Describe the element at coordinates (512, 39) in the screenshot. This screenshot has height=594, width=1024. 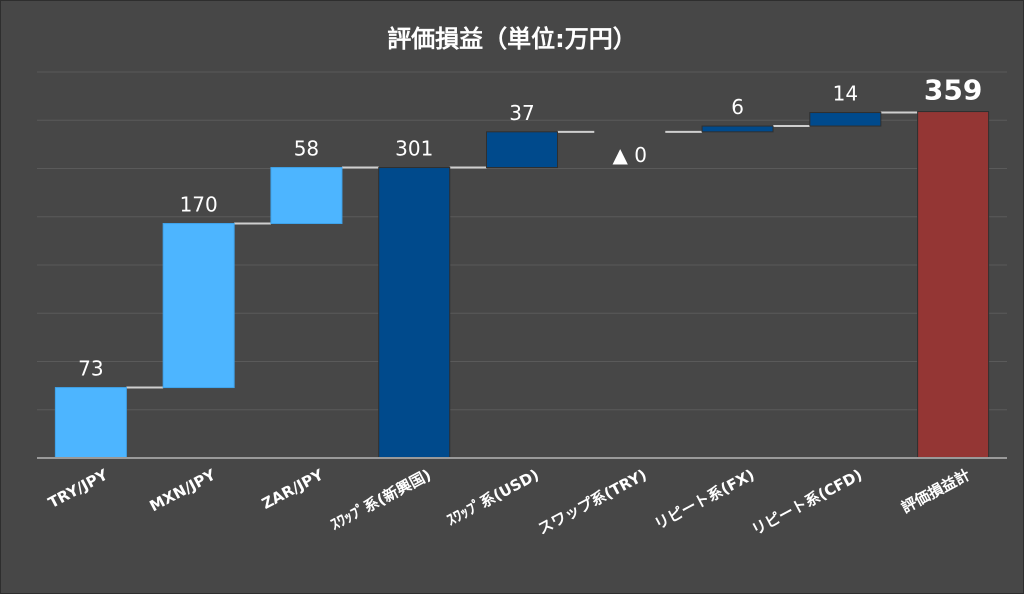
I see `chart-title: 評価損益（単位:万円）` at that location.